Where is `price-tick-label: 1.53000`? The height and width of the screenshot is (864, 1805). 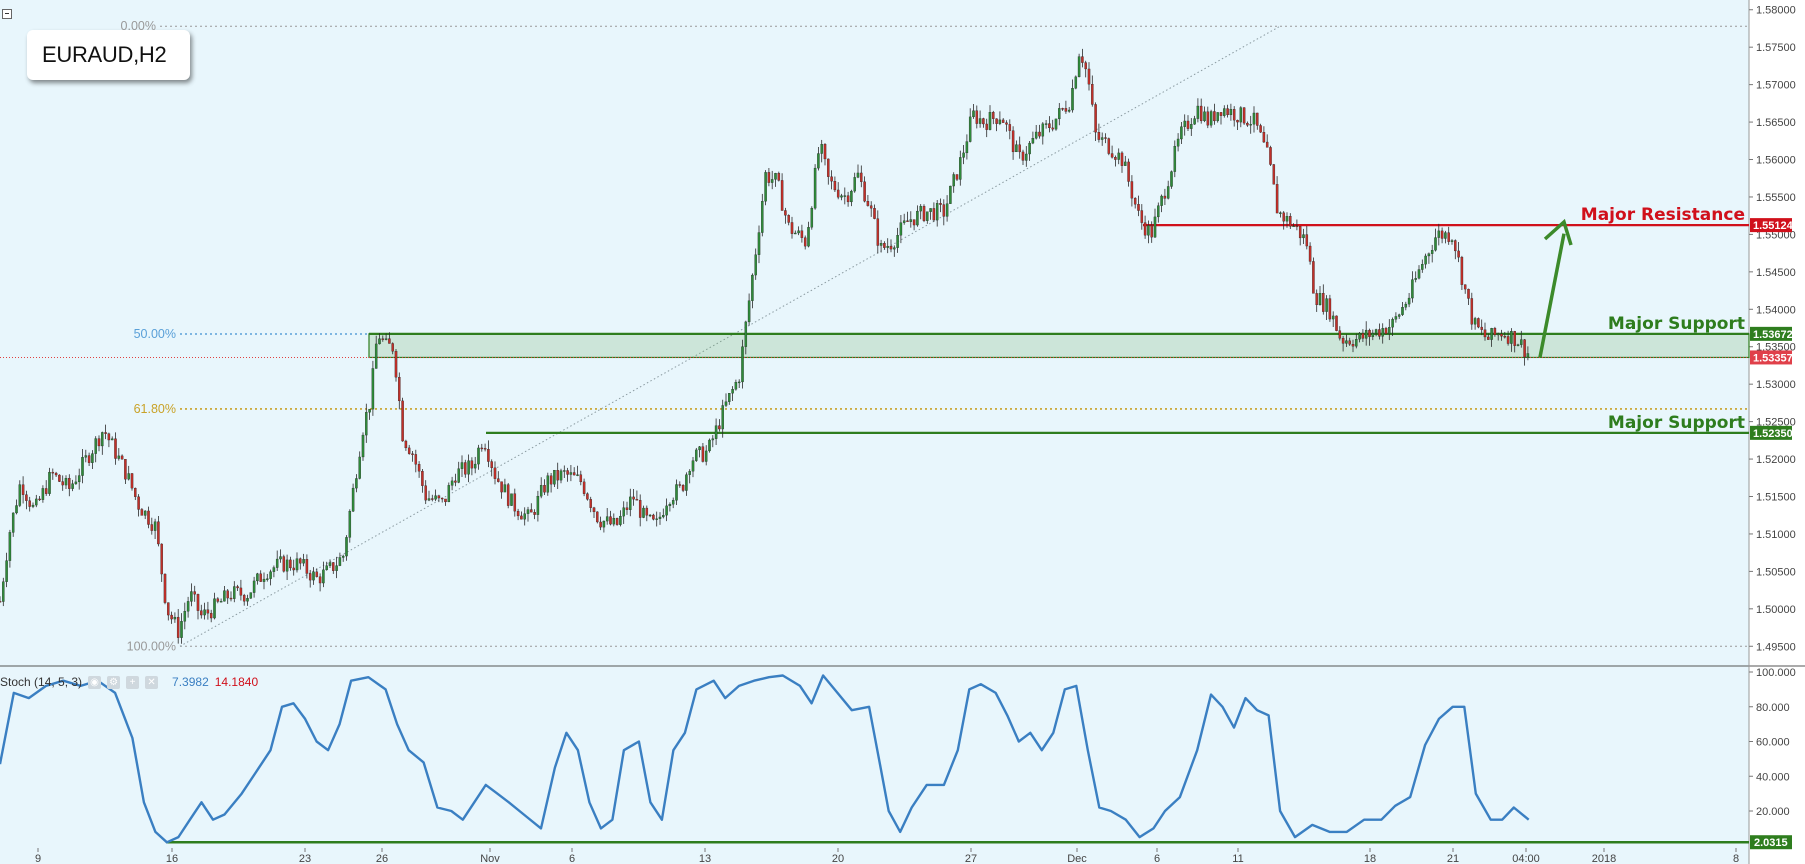
price-tick-label: 1.53000 is located at coordinates (1776, 385).